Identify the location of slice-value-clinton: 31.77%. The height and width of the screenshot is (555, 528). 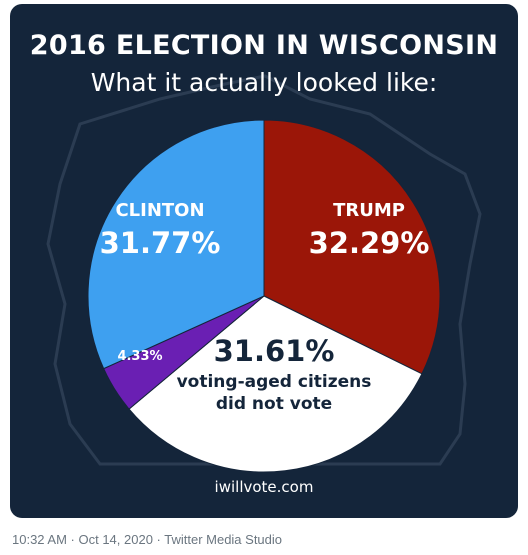
(160, 243).